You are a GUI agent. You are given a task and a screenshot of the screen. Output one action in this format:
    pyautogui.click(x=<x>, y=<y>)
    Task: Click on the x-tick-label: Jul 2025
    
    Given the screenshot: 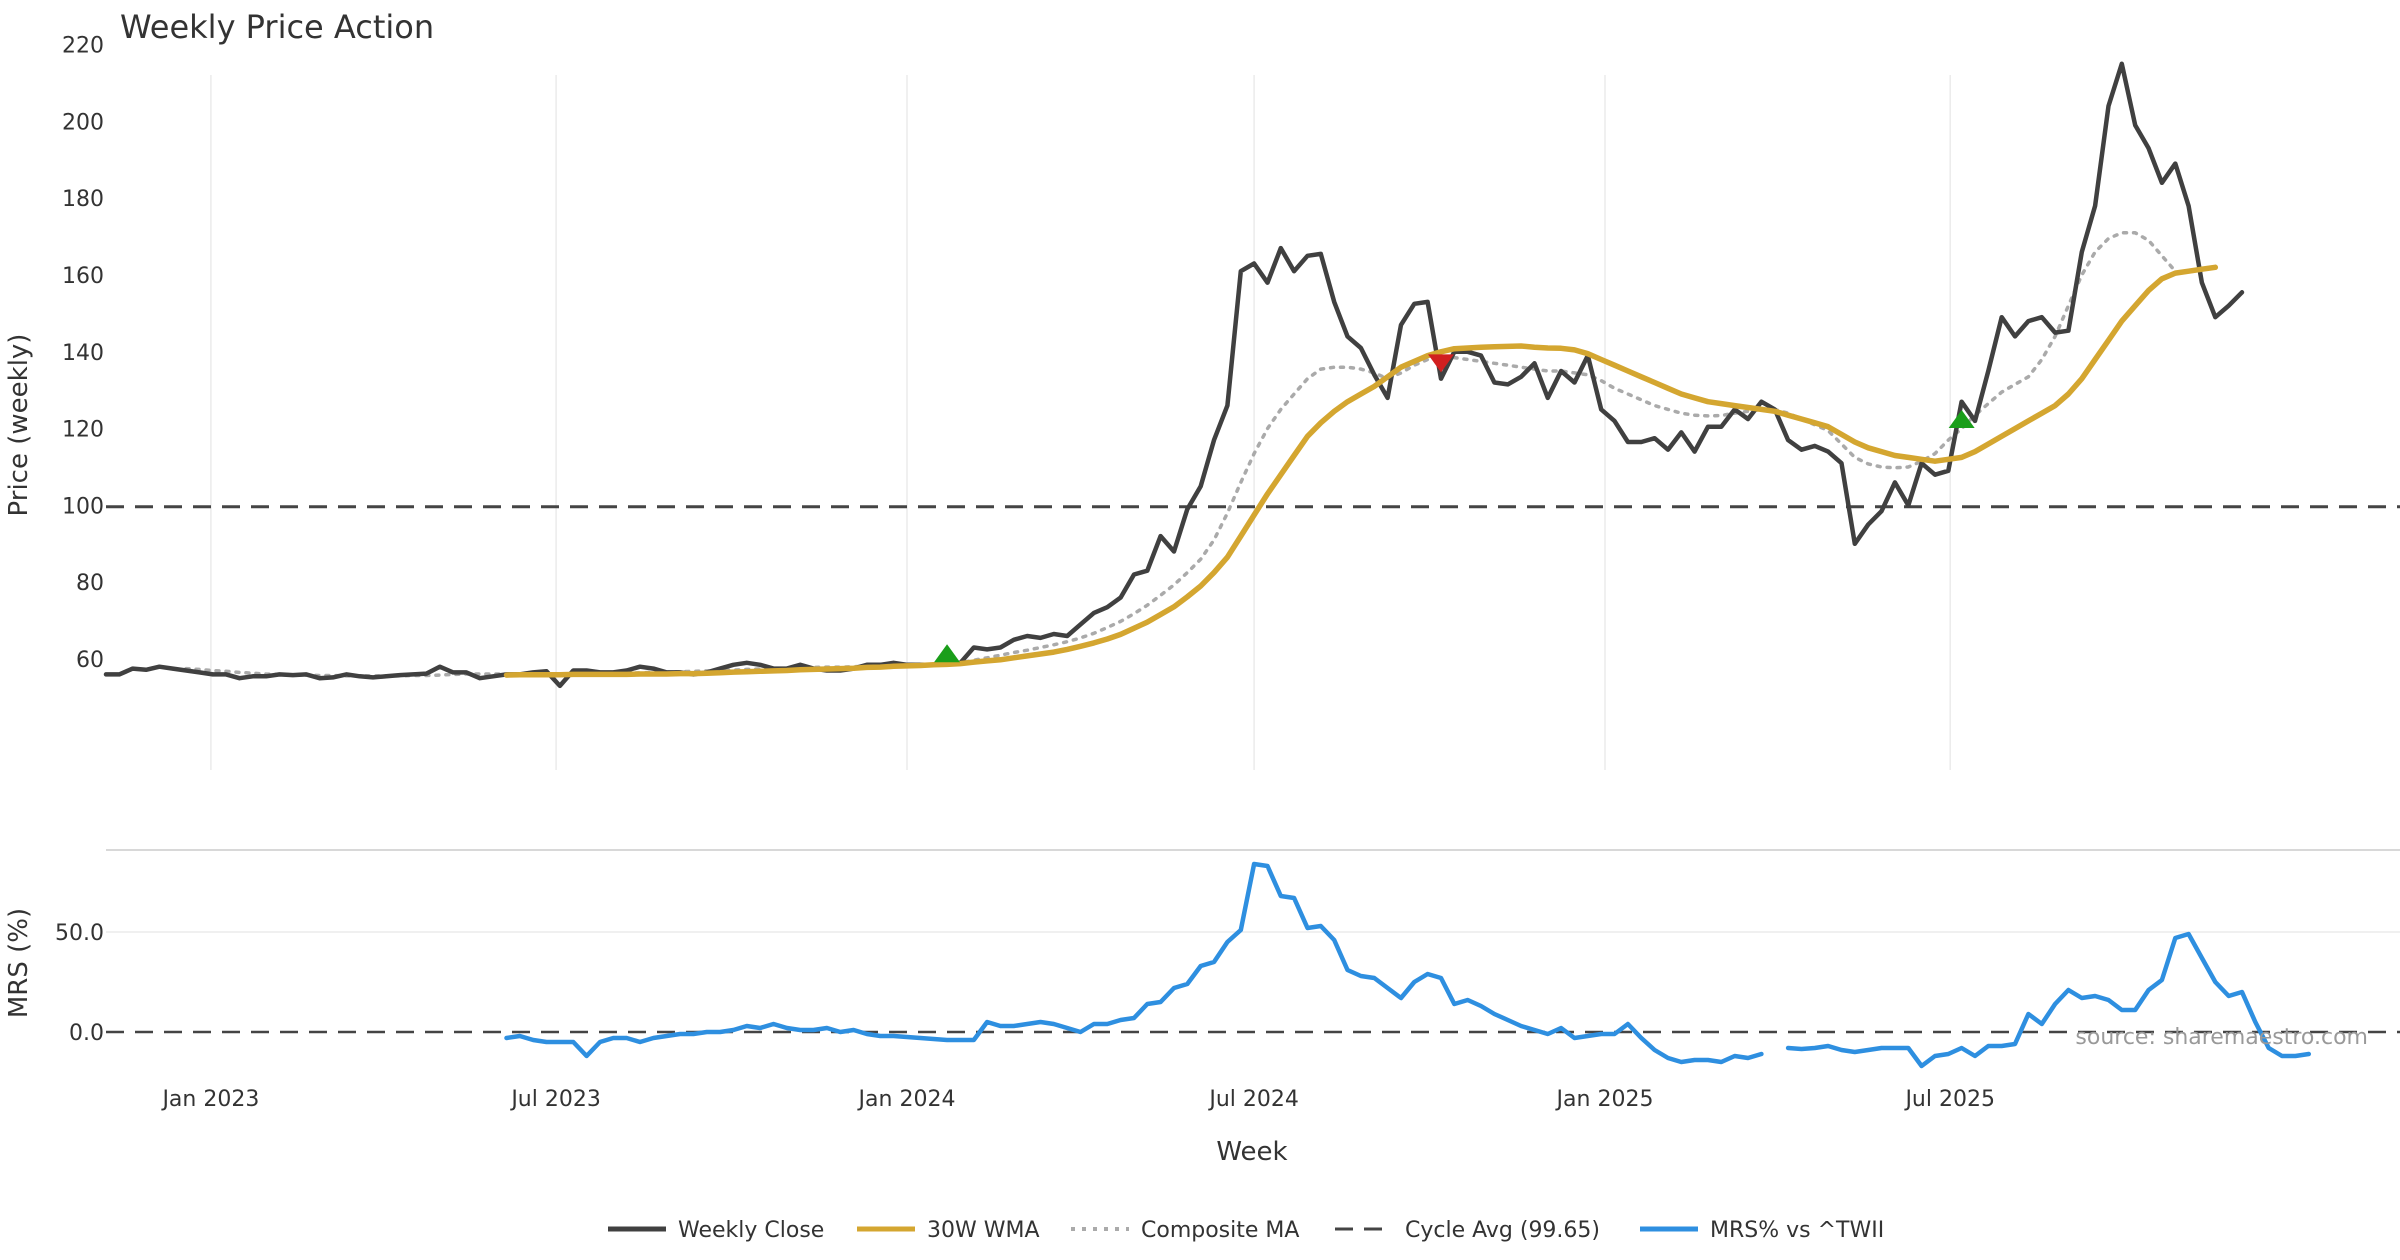 What is the action you would take?
    pyautogui.click(x=1949, y=1099)
    